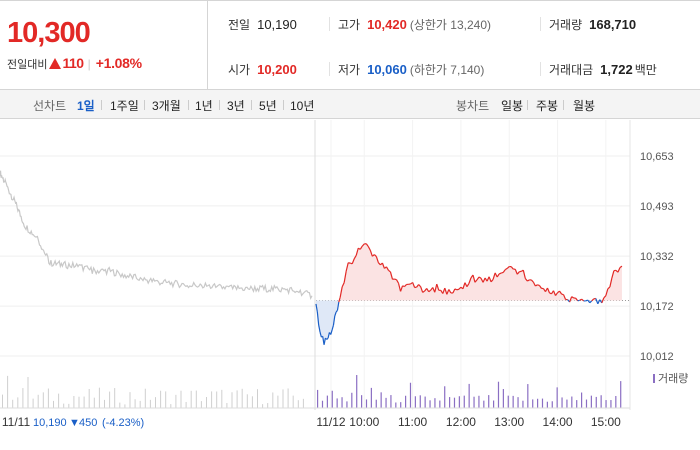 The image size is (700, 450). What do you see at coordinates (616, 69) in the screenshot?
I see `amount-value: 1,722` at bounding box center [616, 69].